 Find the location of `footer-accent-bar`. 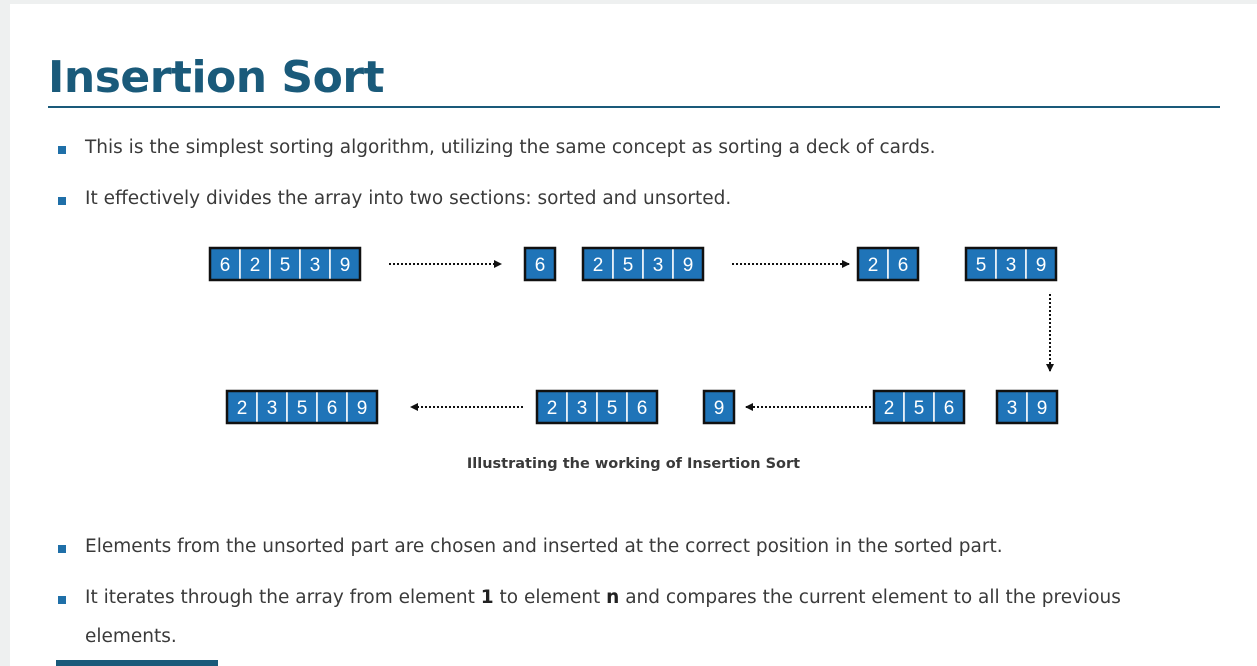

footer-accent-bar is located at coordinates (137, 663).